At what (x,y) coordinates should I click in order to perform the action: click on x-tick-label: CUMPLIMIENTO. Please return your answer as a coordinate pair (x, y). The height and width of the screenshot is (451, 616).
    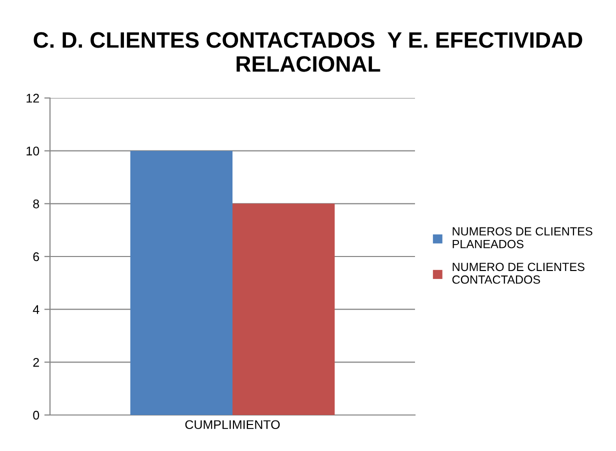
    Looking at the image, I should click on (232, 425).